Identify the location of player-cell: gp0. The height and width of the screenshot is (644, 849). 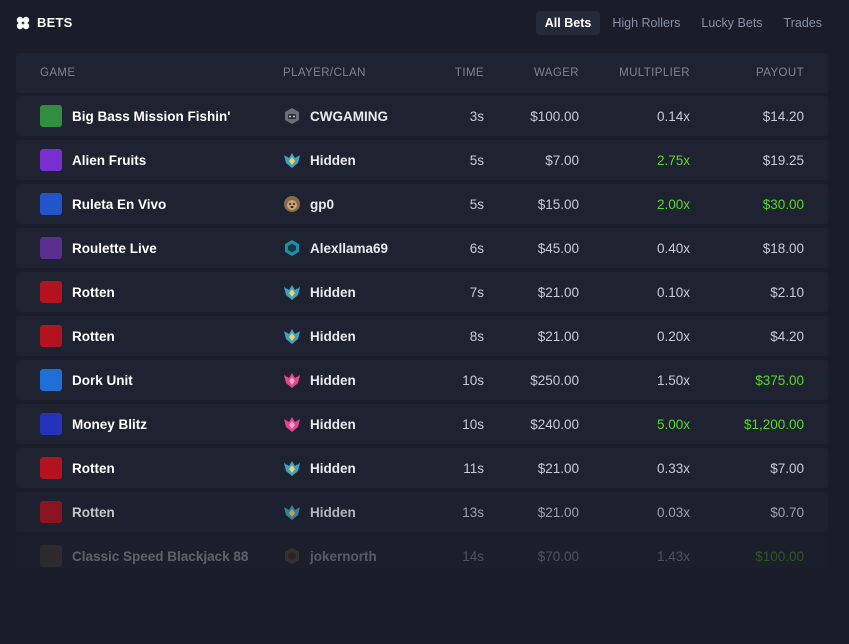
(354, 204).